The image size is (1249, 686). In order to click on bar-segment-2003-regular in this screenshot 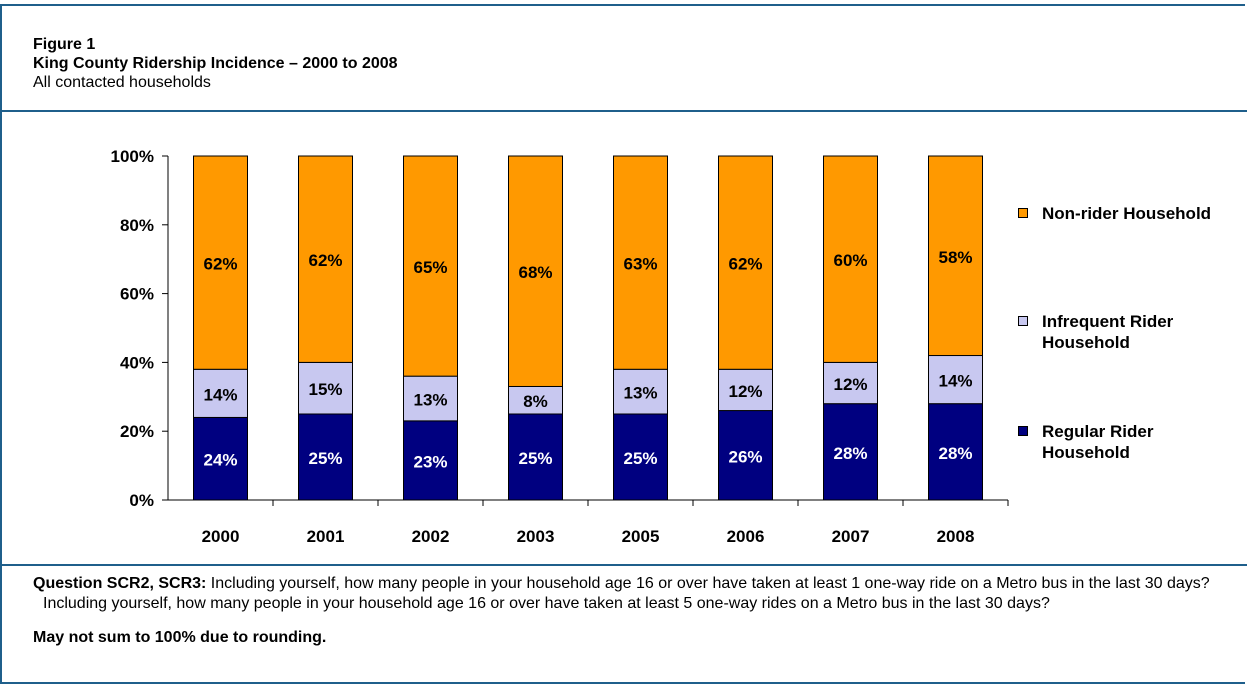, I will do `click(535, 457)`.